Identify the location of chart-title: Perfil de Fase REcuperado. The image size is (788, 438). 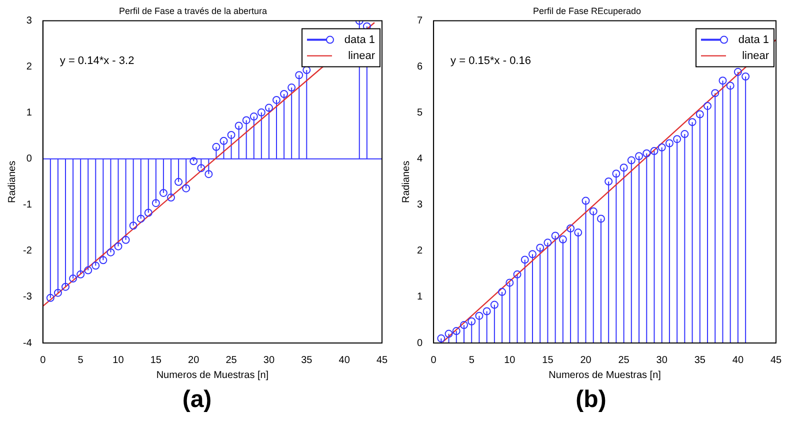
(587, 11).